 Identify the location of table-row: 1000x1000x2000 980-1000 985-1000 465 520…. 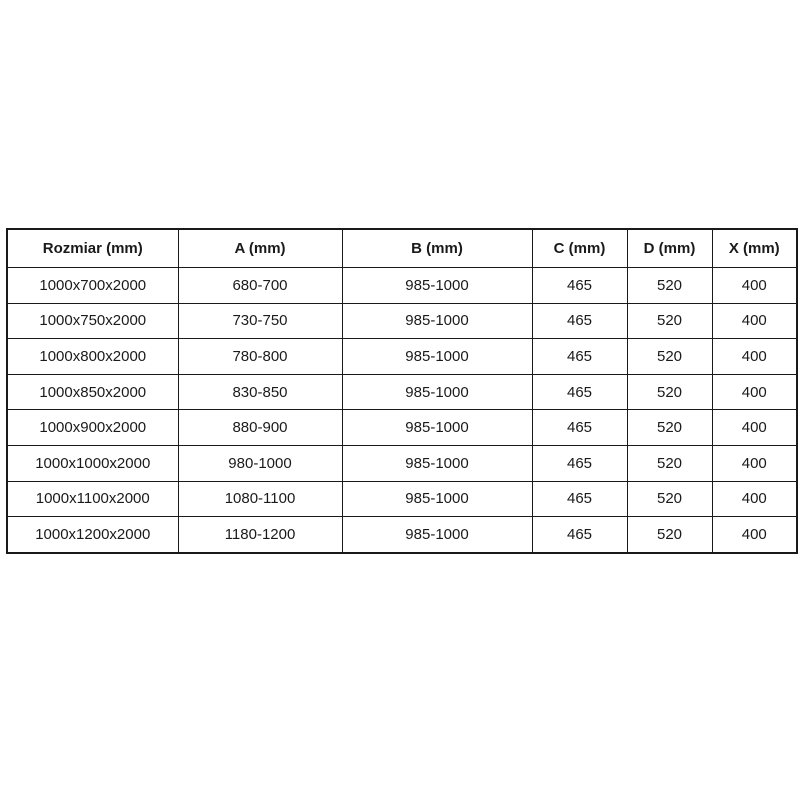
(402, 463).